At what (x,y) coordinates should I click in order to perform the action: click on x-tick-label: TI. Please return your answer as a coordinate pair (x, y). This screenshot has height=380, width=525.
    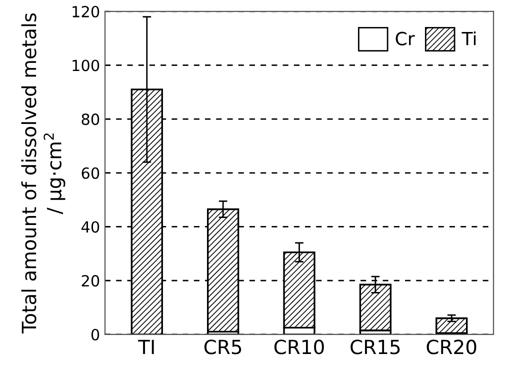
    Looking at the image, I should click on (146, 347).